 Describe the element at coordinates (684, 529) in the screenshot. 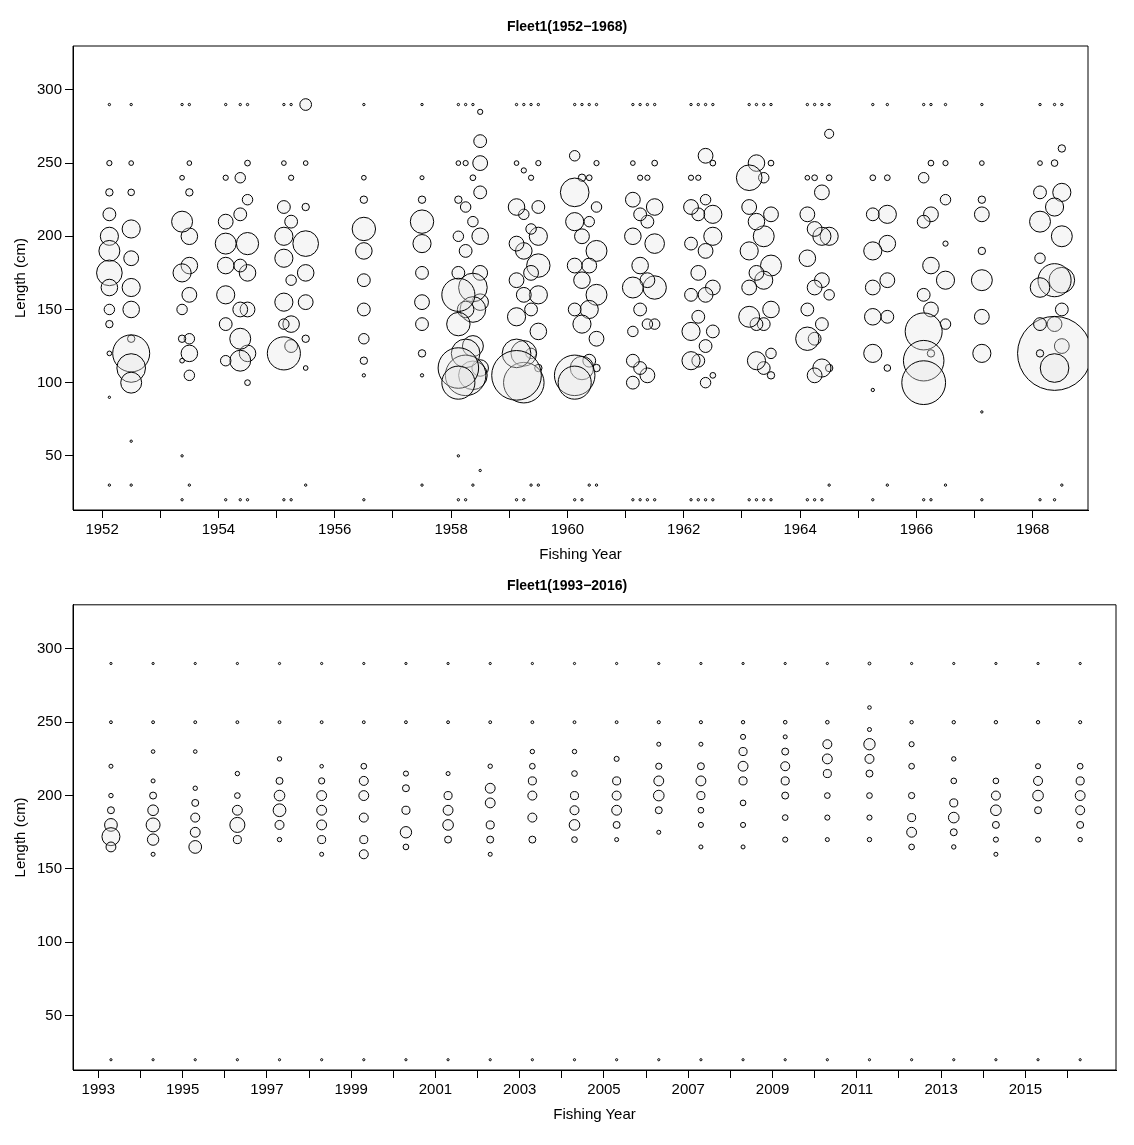

I see `x-tick-label: 1962` at that location.